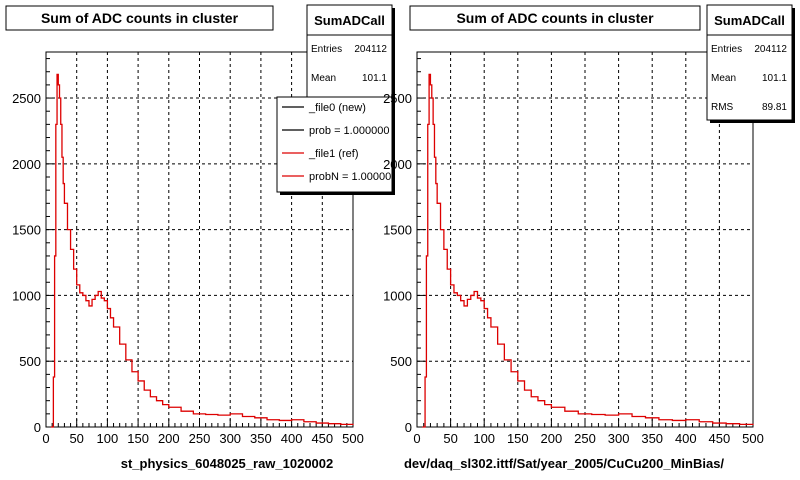 This screenshot has height=480, width=800. What do you see at coordinates (227, 463) in the screenshot?
I see `x-axis-label: st_physics_6048025_raw_1020002` at bounding box center [227, 463].